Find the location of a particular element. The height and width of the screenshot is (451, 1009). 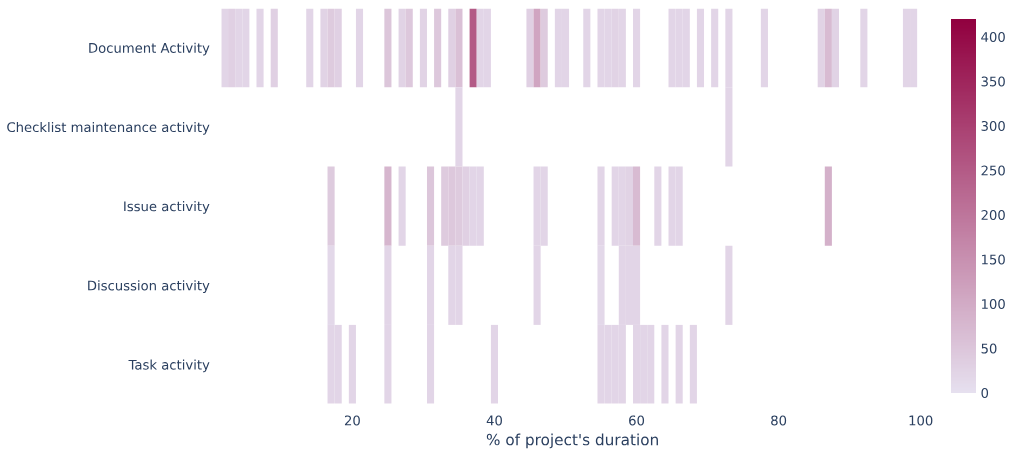

color-bar-label: 250 is located at coordinates (993, 170).